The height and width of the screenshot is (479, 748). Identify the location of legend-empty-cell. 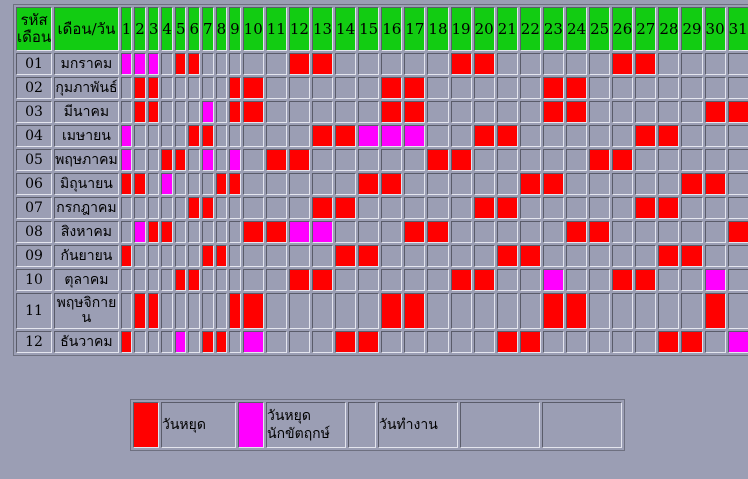
(582, 425).